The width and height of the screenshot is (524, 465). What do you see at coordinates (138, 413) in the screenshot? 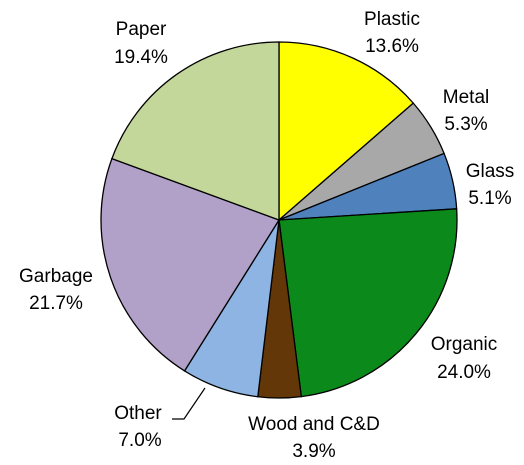
I see `label-other-name: Other` at bounding box center [138, 413].